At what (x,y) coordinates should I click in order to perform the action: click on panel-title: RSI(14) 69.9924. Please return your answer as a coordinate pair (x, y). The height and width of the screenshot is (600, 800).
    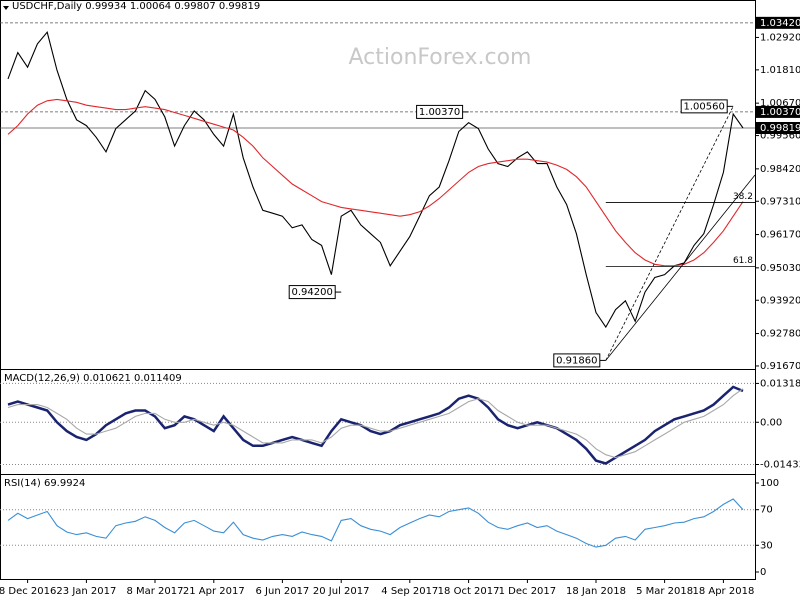
    Looking at the image, I should click on (44, 483).